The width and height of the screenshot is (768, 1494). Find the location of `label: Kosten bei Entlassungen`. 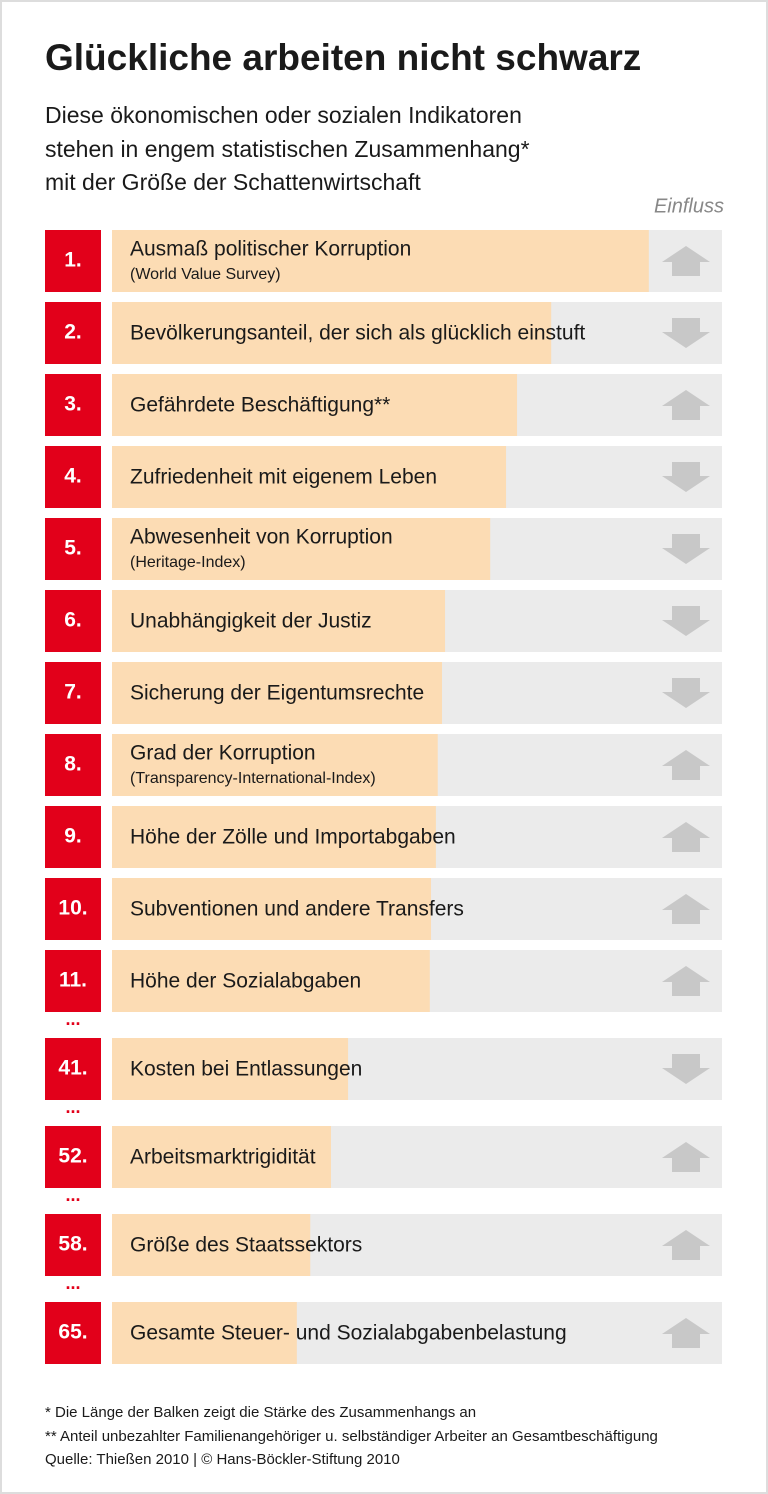

label: Kosten bei Entlassungen is located at coordinates (246, 1069).